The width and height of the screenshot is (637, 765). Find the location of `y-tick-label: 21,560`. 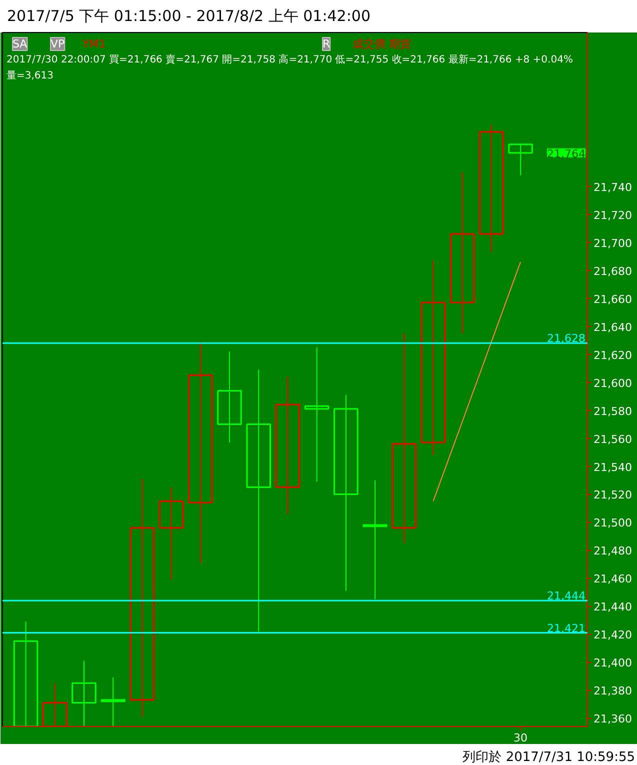

y-tick-label: 21,560 is located at coordinates (613, 439).